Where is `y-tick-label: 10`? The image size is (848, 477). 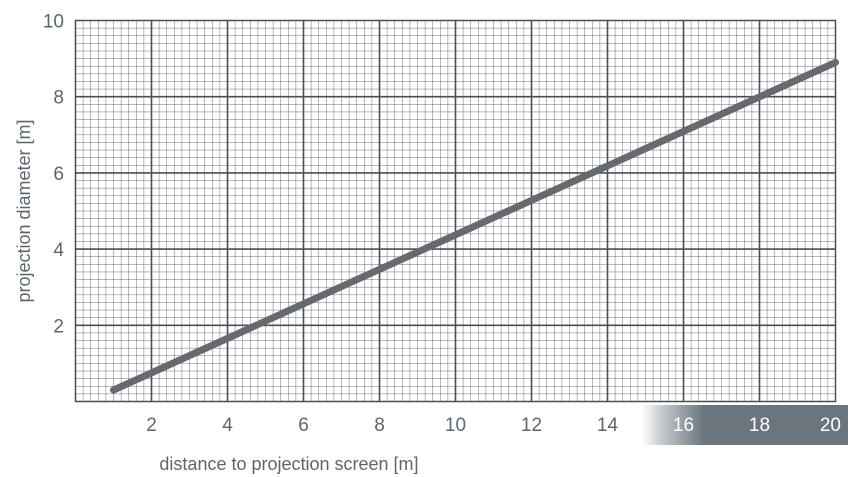
y-tick-label: 10 is located at coordinates (53, 22).